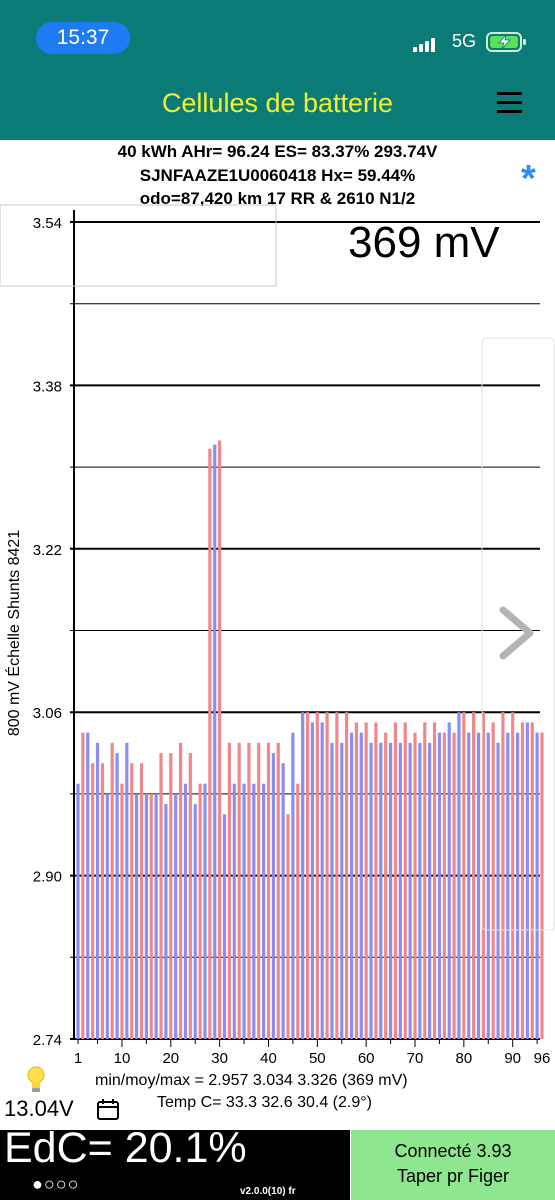 This screenshot has width=555, height=1200. I want to click on vin-health: SJNFAAZE1U0060418 Hx= 59.44%, so click(277, 175).